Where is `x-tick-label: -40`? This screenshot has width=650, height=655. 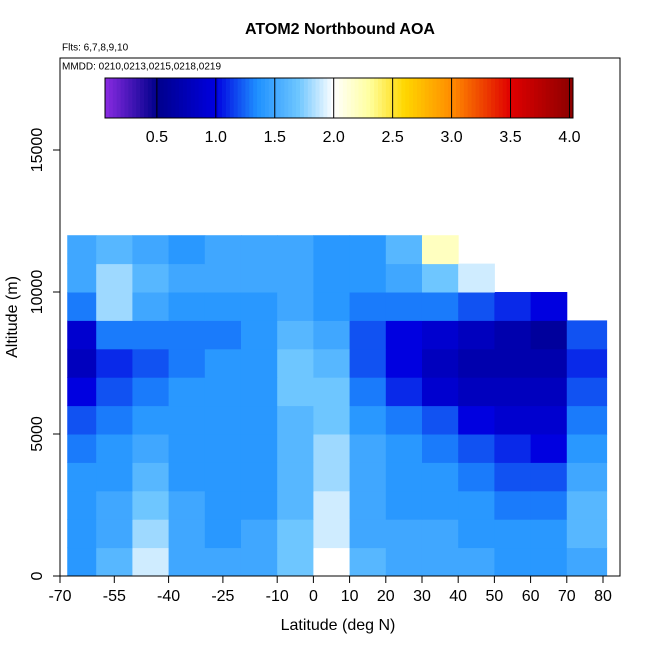
x-tick-label: -40 is located at coordinates (168, 596).